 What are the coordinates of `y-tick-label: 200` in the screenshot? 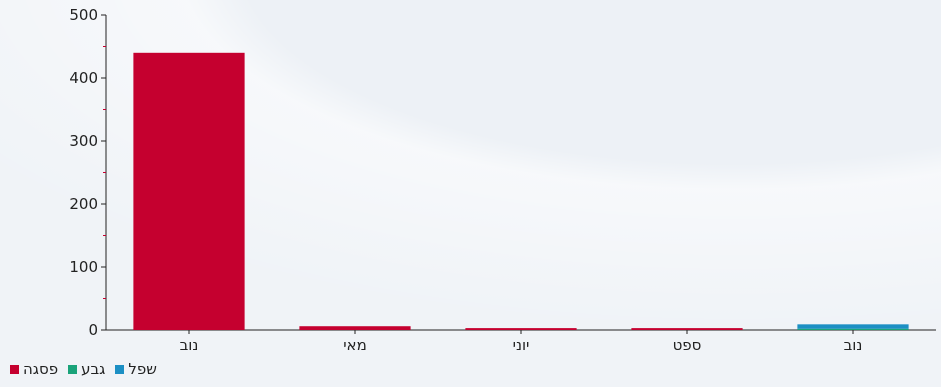 It's located at (83, 204).